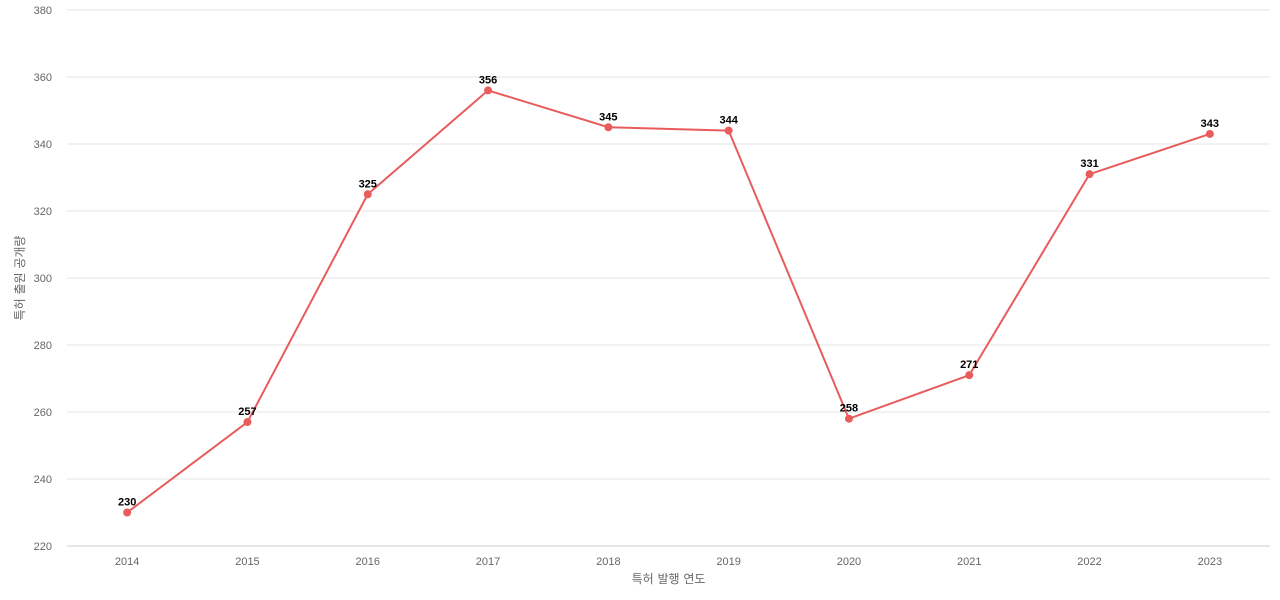  I want to click on x-tick-label: 2022, so click(1089, 562).